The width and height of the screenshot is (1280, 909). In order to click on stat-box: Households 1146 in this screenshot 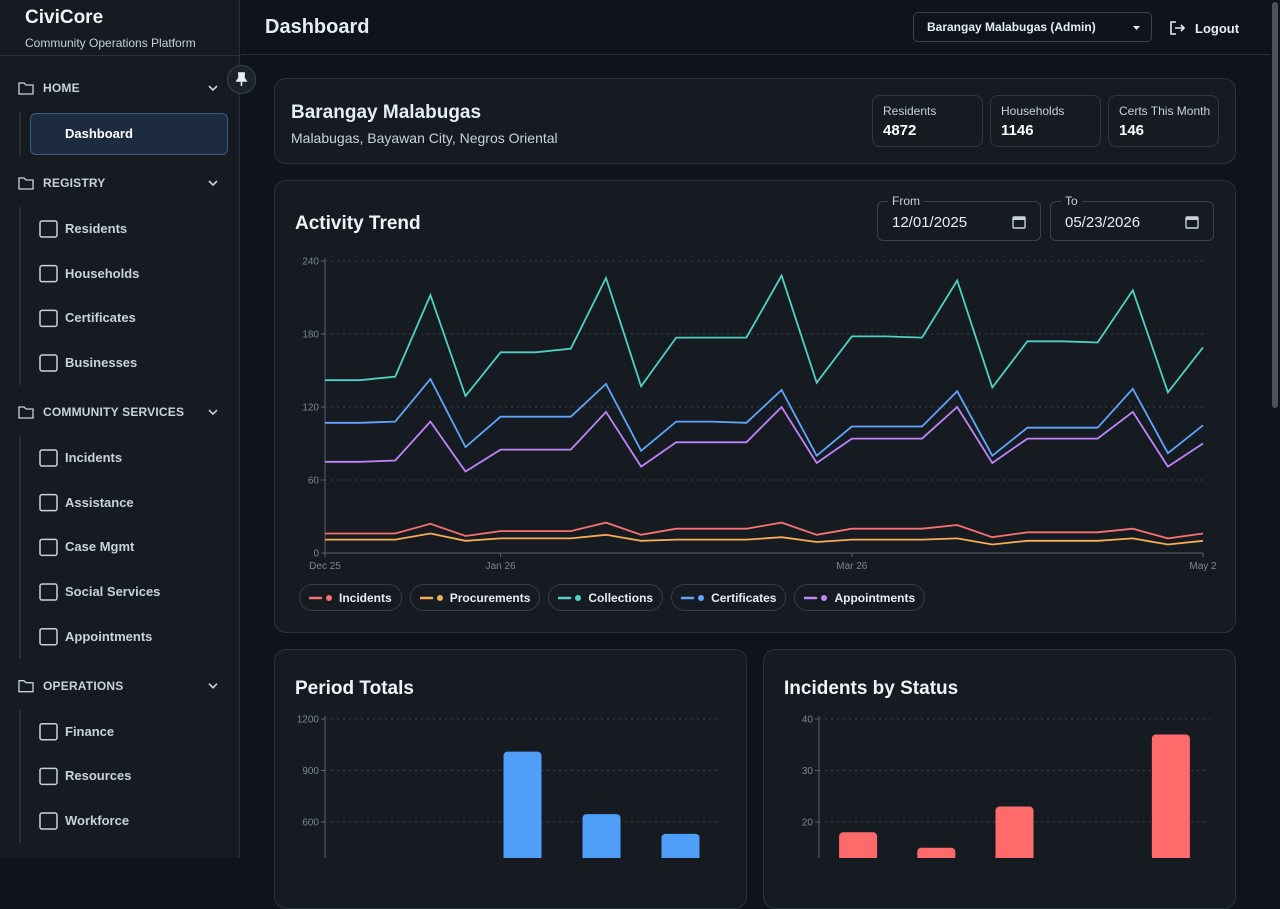, I will do `click(1045, 121)`.